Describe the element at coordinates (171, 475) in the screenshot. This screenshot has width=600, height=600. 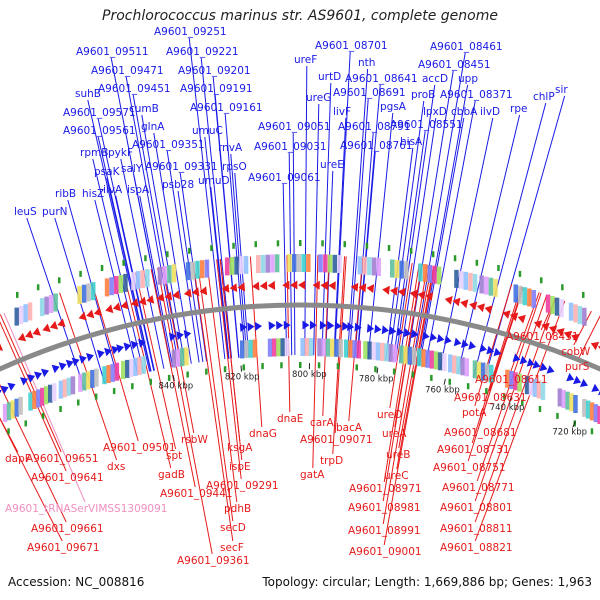
I see `gene-label: gadB` at that location.